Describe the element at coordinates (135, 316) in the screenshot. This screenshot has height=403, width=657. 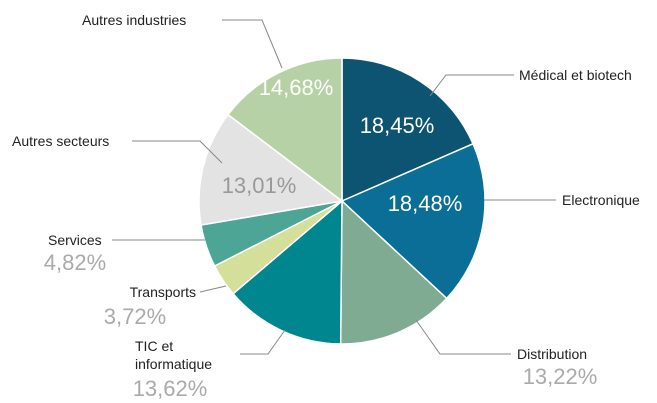
I see `slice-value-label: 3,72%` at that location.